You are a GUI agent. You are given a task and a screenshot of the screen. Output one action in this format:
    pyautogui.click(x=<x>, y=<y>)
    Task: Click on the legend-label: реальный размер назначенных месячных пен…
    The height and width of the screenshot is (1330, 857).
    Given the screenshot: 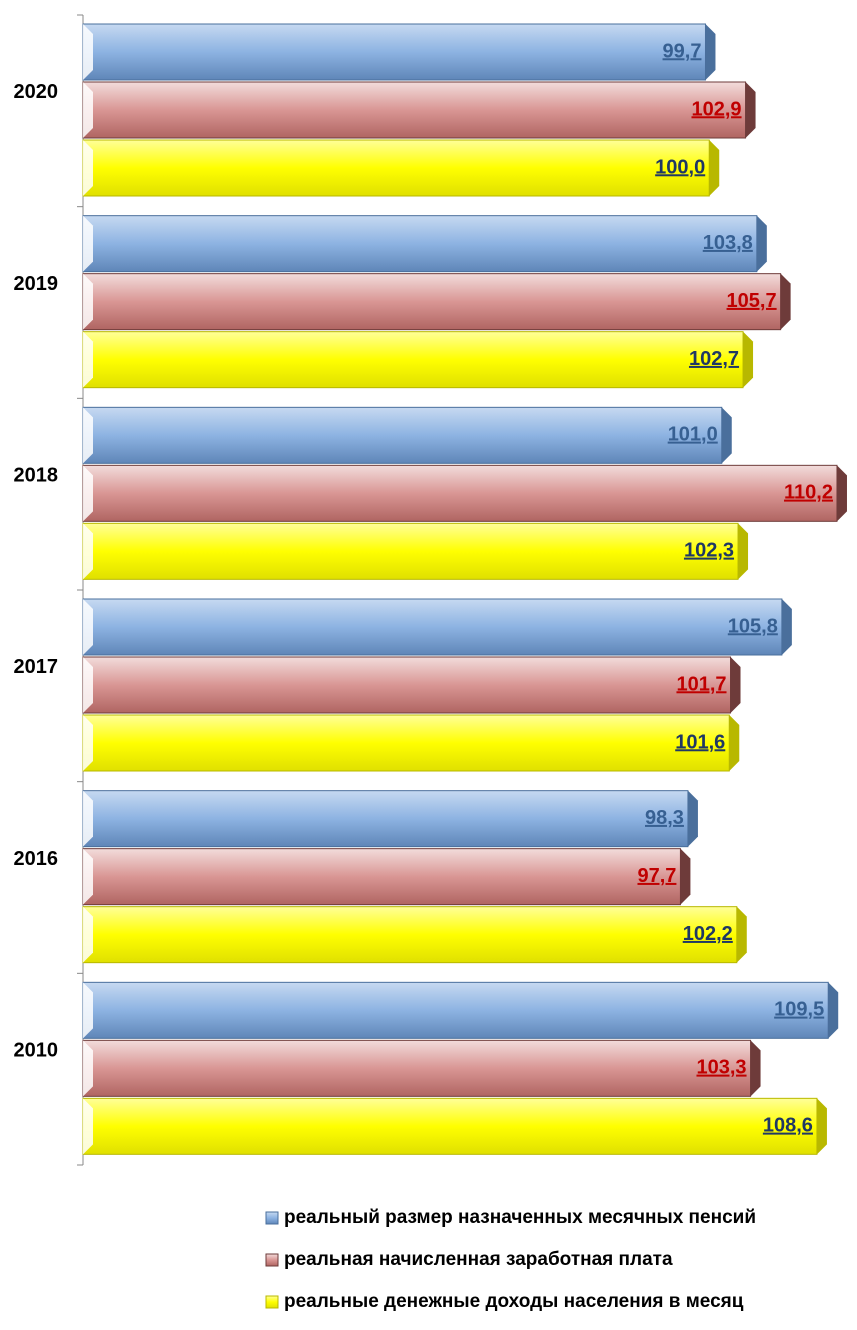 What is the action you would take?
    pyautogui.click(x=520, y=1217)
    